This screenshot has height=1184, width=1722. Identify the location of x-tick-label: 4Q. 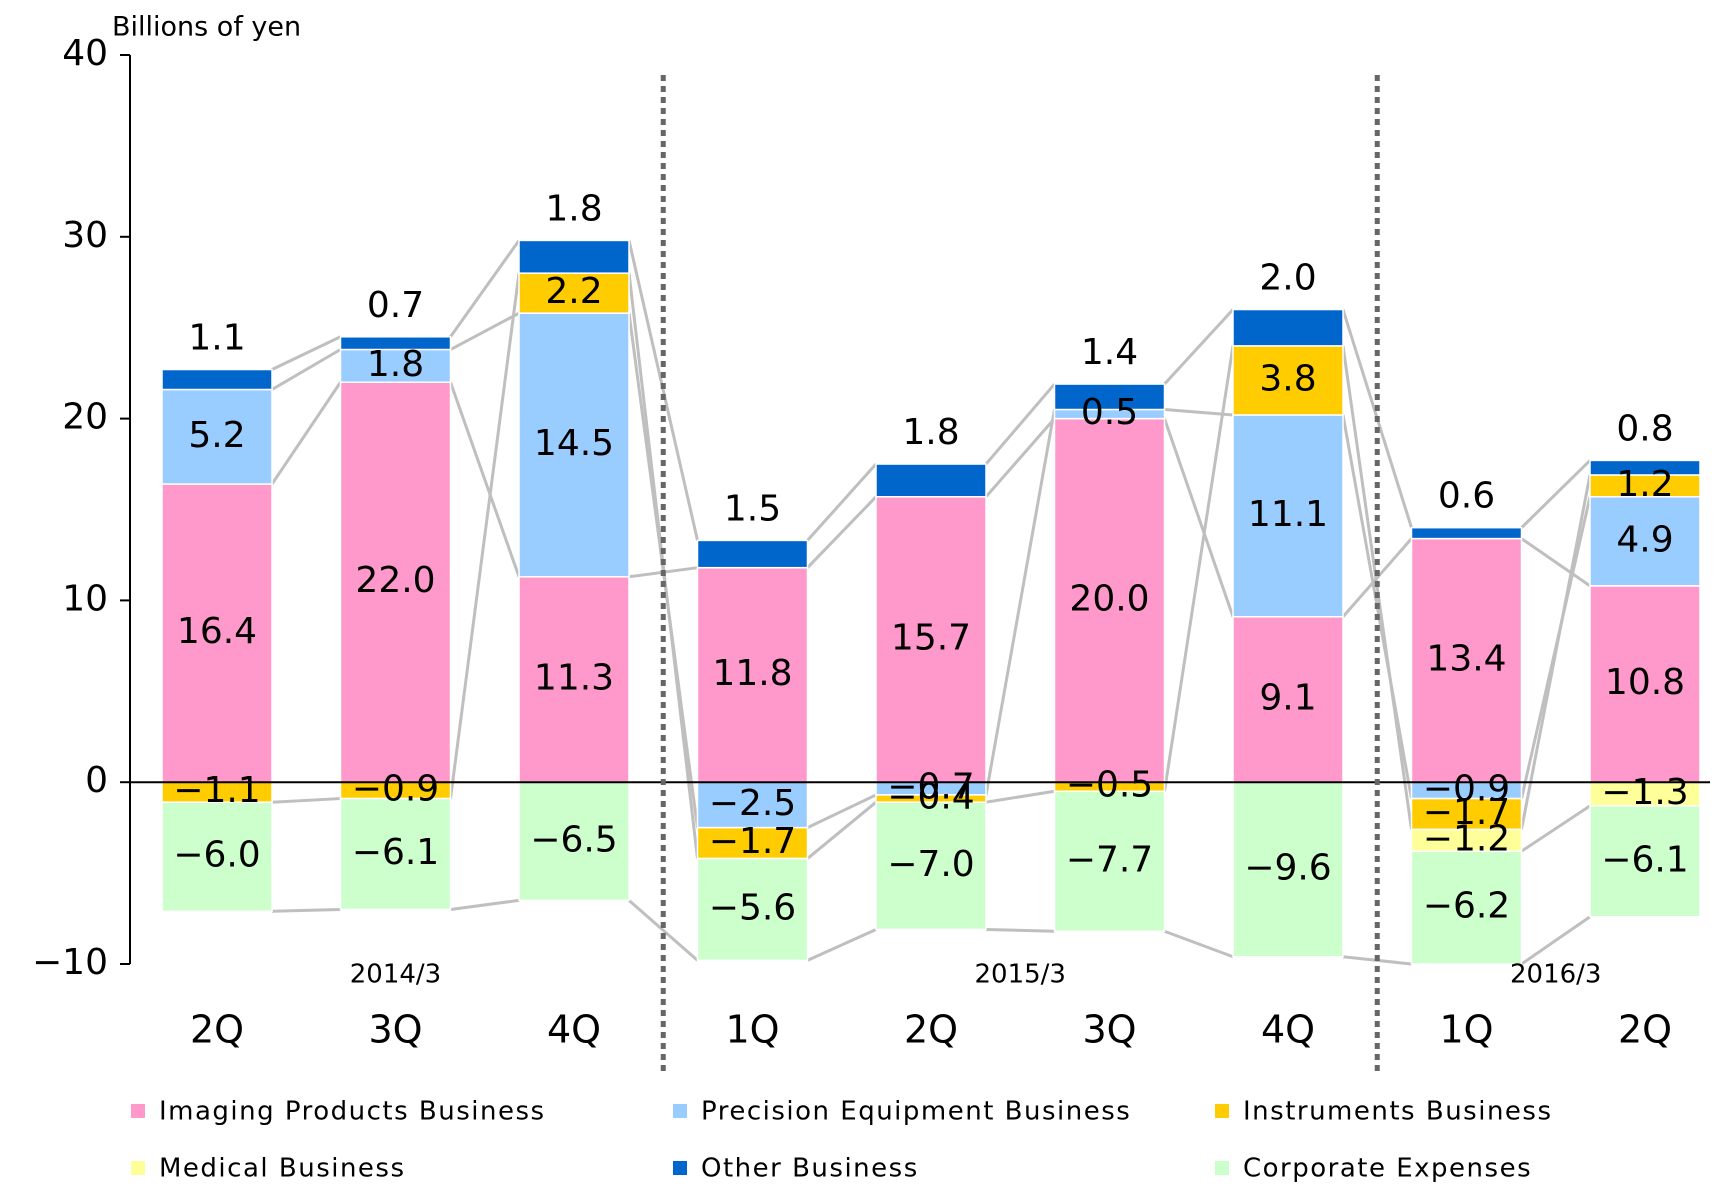
(574, 1030).